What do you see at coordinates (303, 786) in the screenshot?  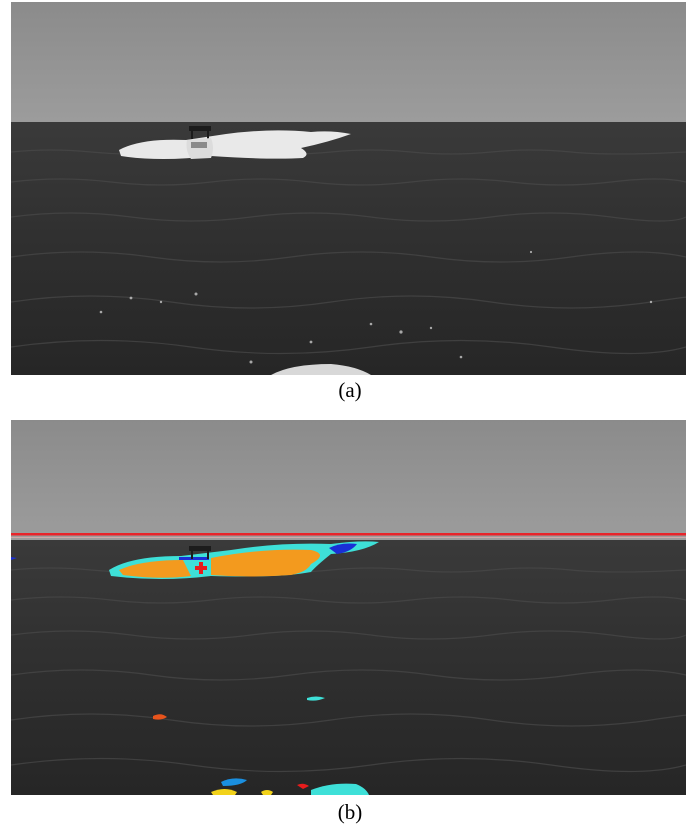 I see `segment-red-bottom` at bounding box center [303, 786].